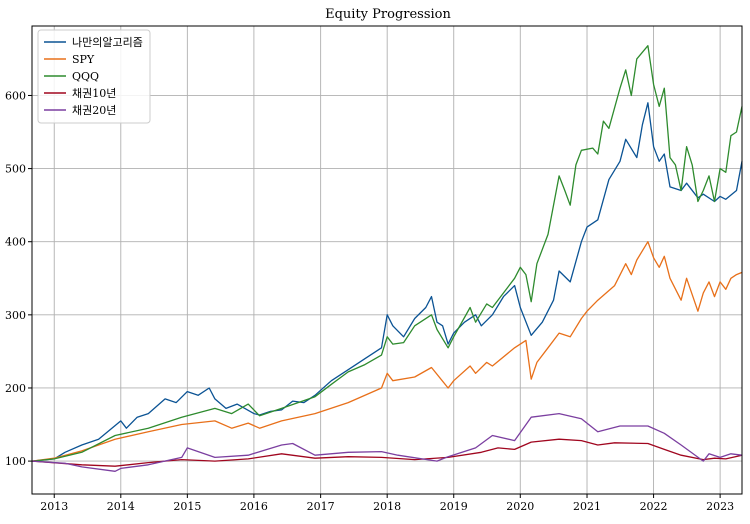 The width and height of the screenshot is (750, 524). I want to click on x-tick-label: 2013, so click(54, 506).